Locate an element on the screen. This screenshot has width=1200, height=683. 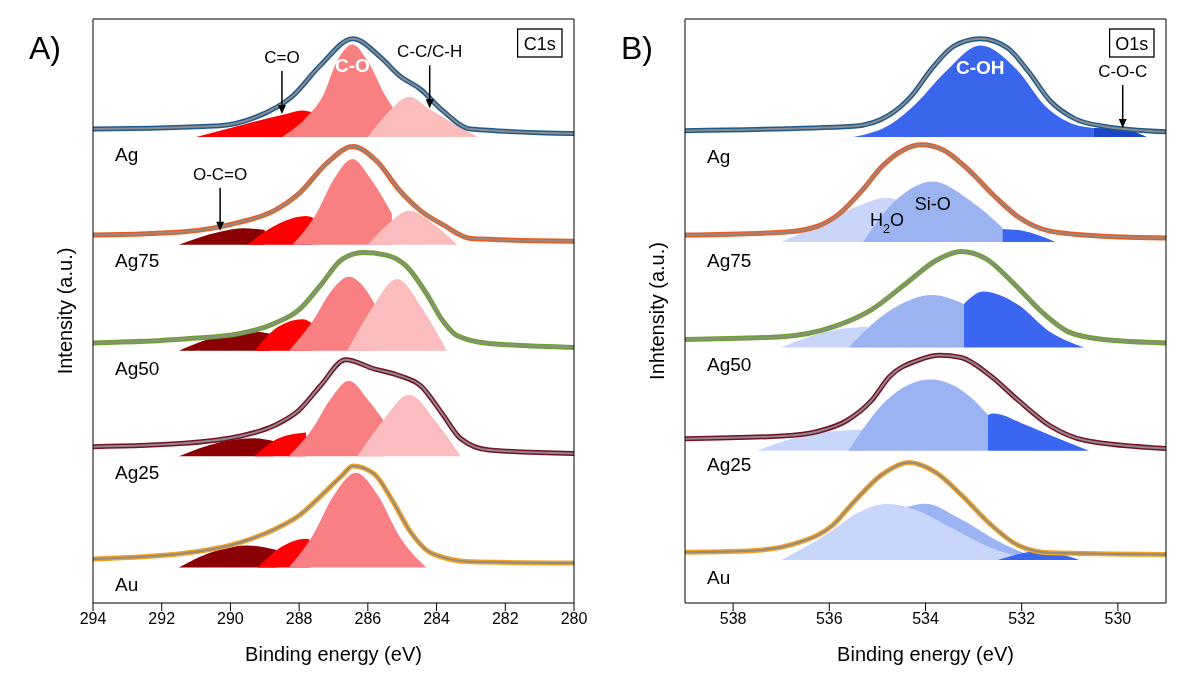
x-tick-label: 534 is located at coordinates (925, 619).